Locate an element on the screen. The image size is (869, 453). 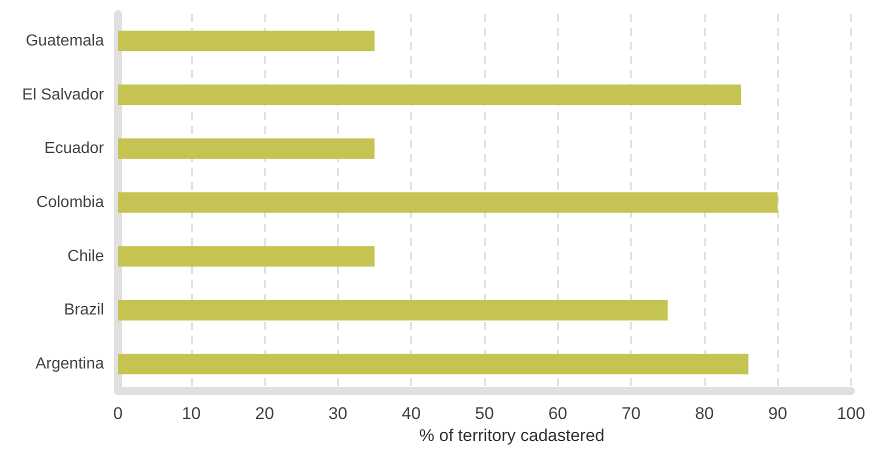
x-tick-label: 60 is located at coordinates (558, 413).